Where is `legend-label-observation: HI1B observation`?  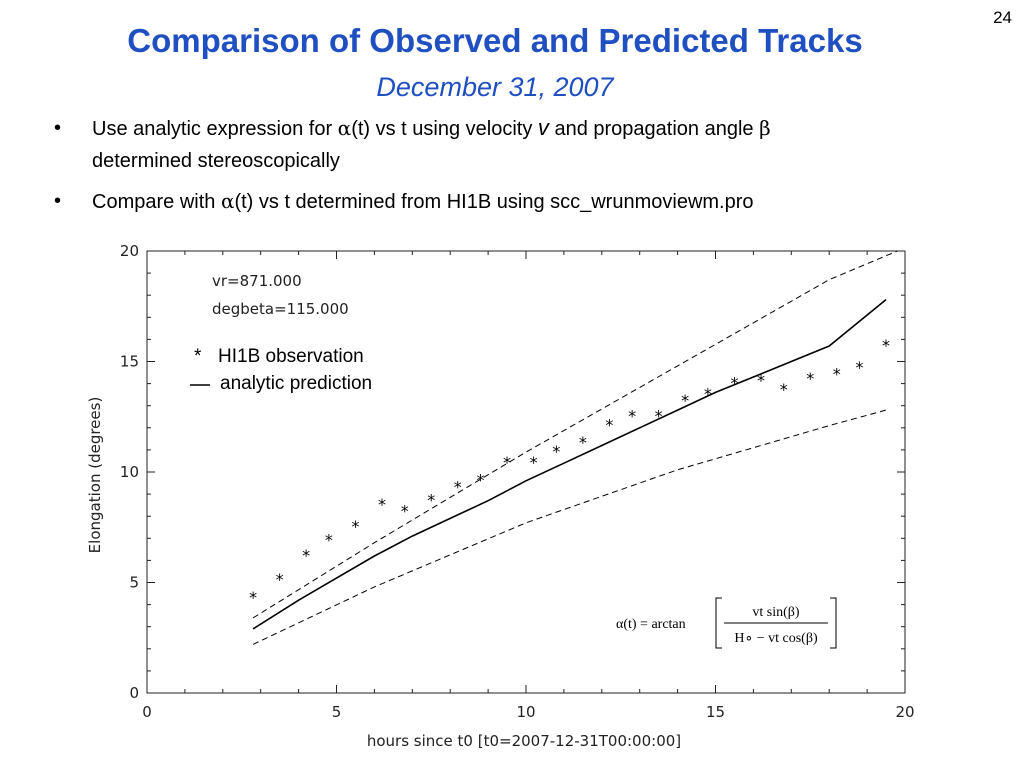 legend-label-observation: HI1B observation is located at coordinates (291, 356).